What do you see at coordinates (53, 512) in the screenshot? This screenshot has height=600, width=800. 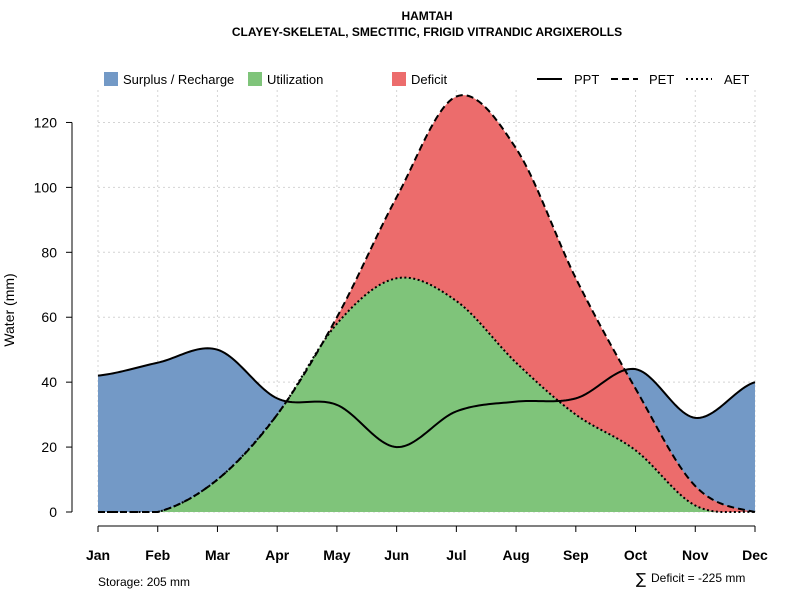 I see `y-tick-label-0: 0` at bounding box center [53, 512].